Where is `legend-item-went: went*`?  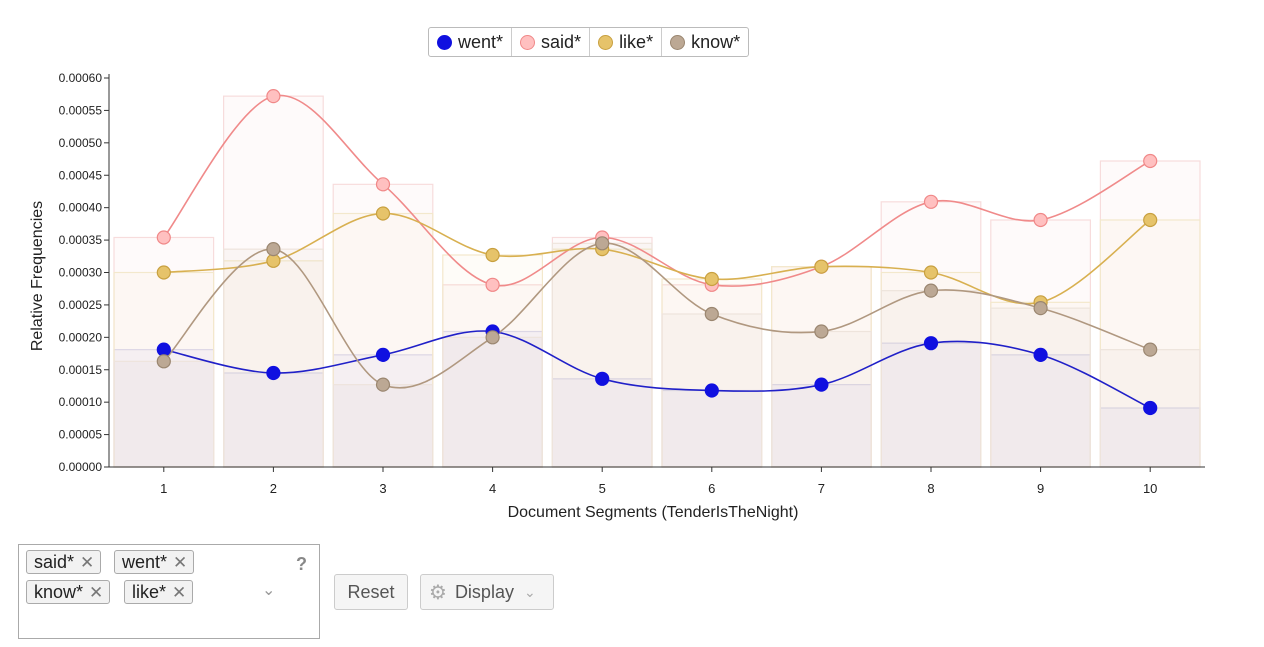 legend-item-went: went* is located at coordinates (471, 42).